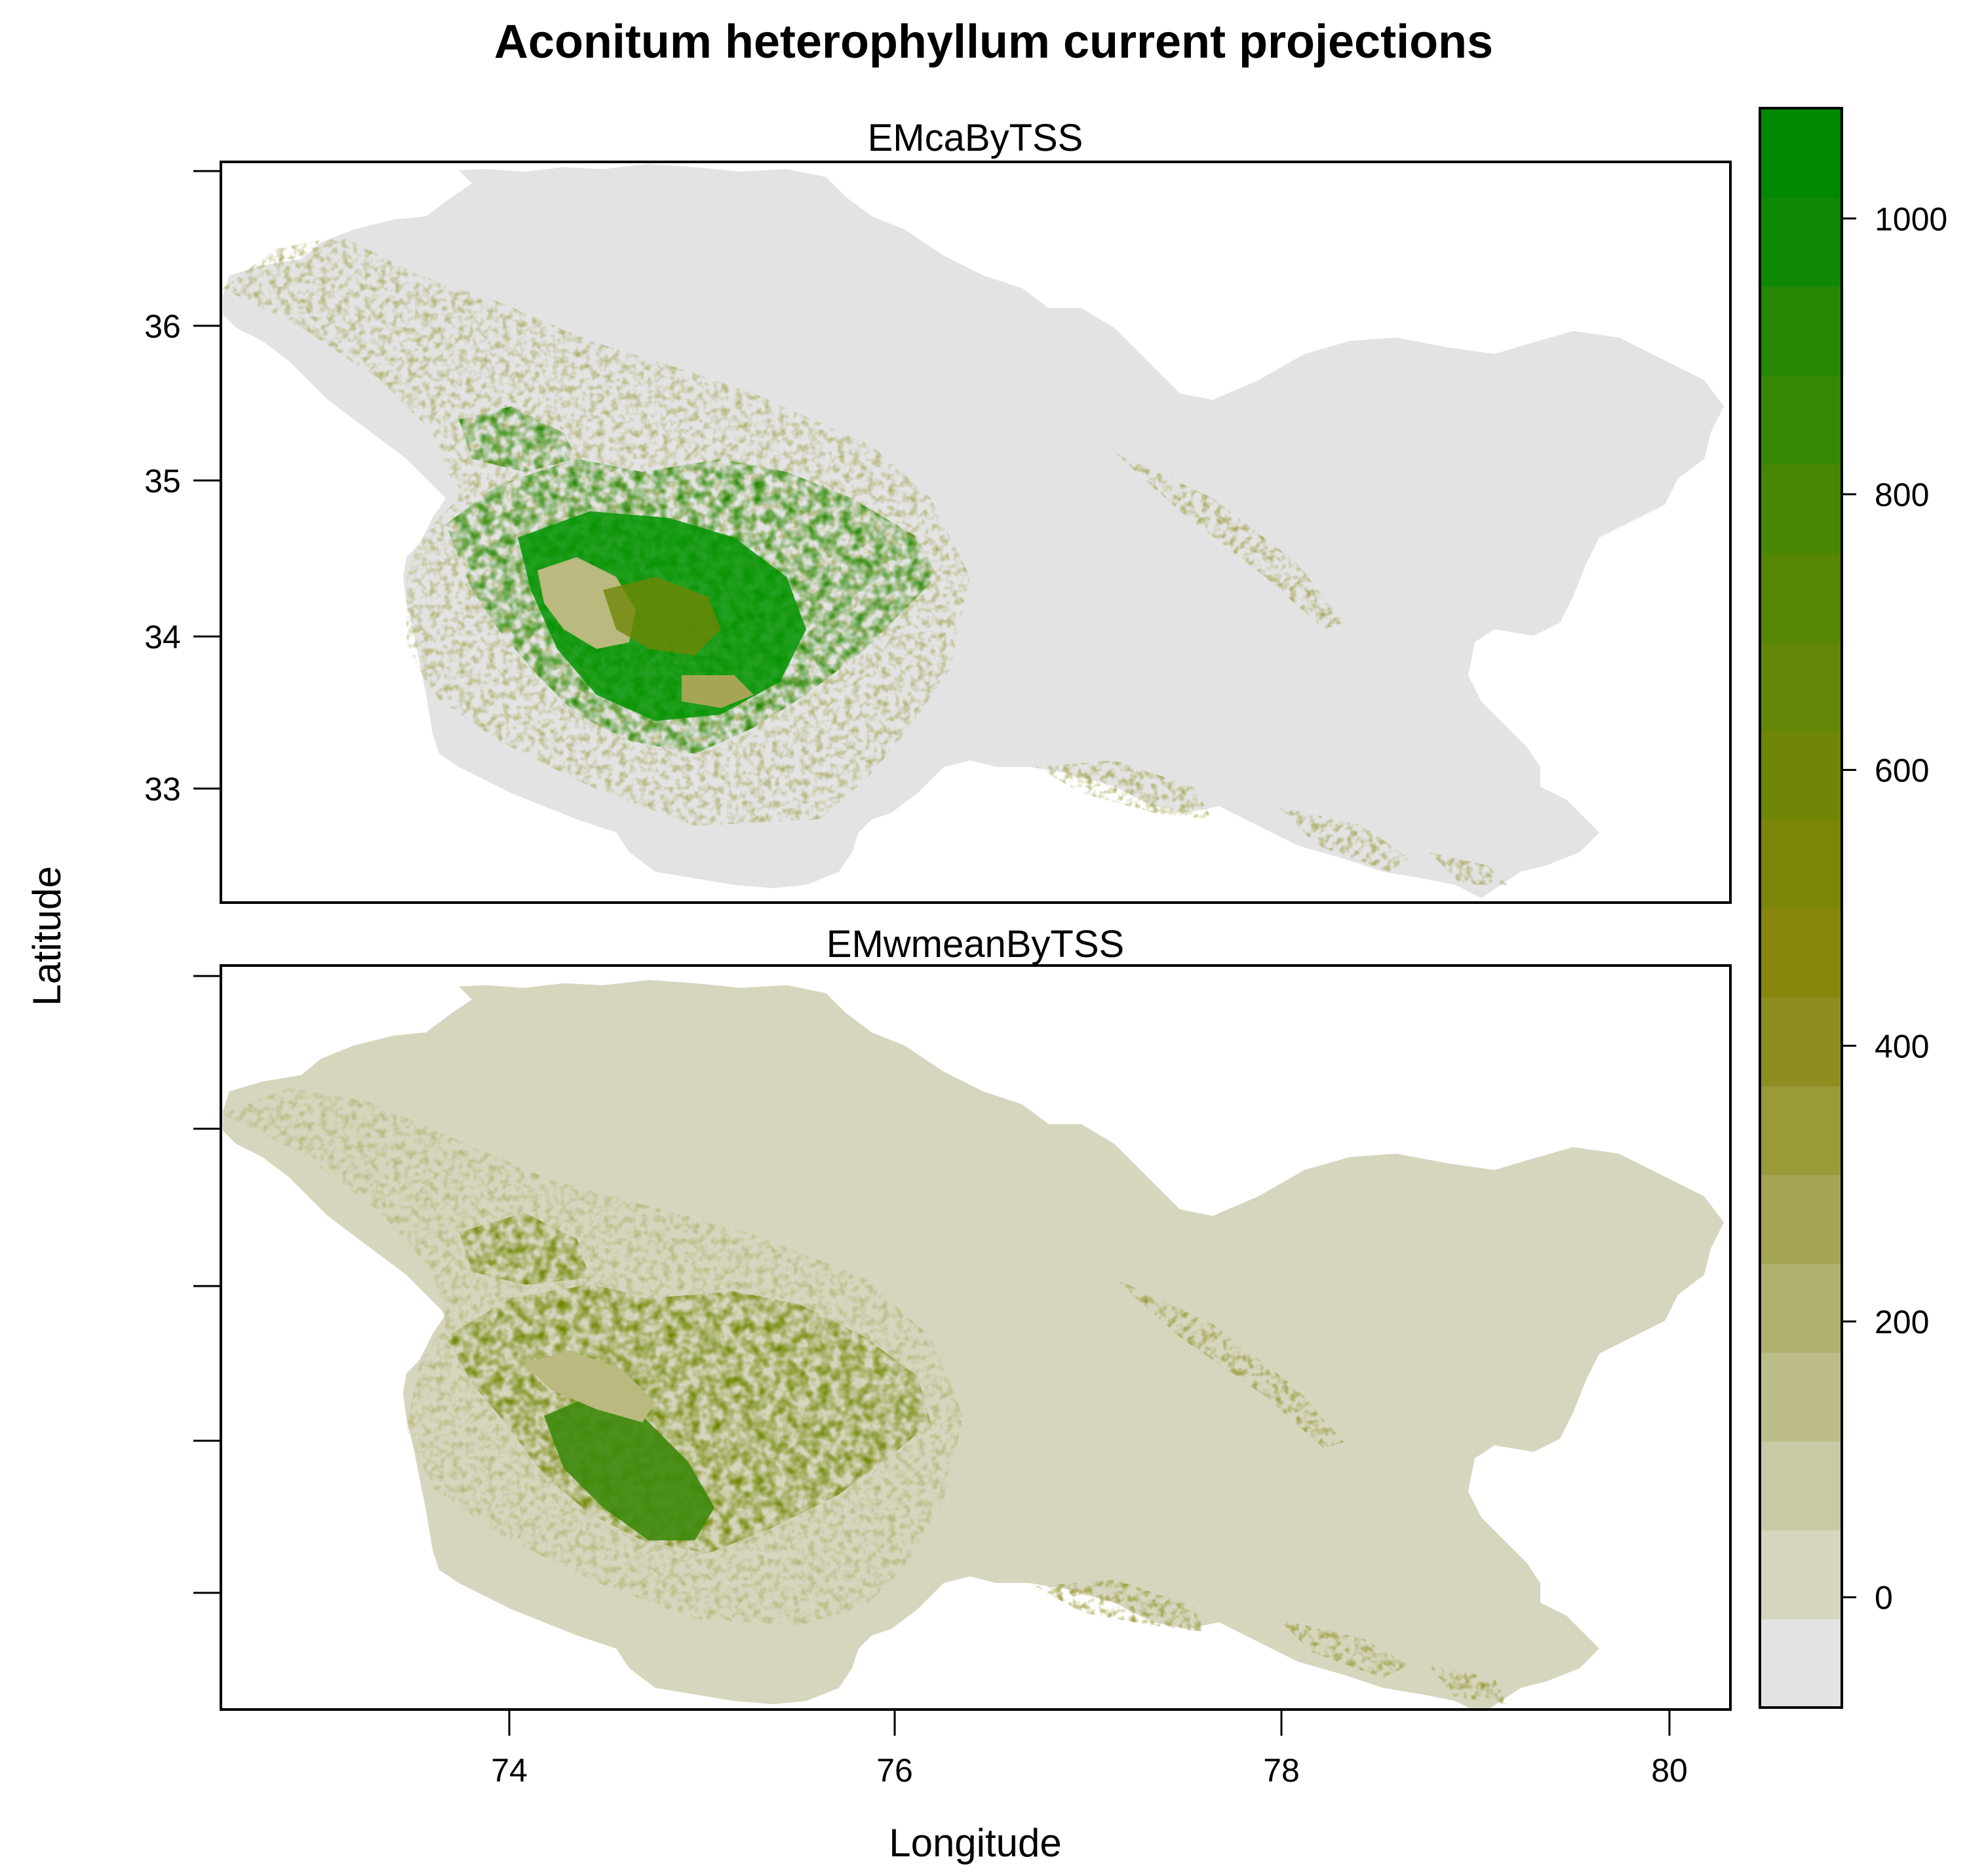  I want to click on x-tick-label-76: 76, so click(894, 1770).